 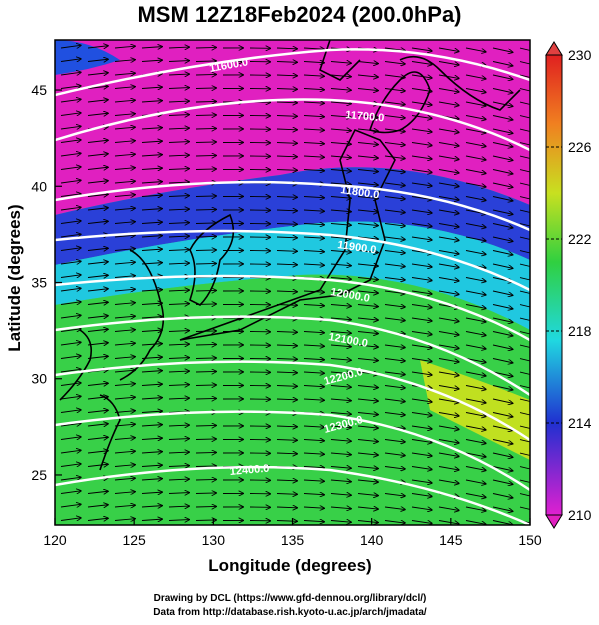 What do you see at coordinates (55, 540) in the screenshot?
I see `x-tick-label: 120` at bounding box center [55, 540].